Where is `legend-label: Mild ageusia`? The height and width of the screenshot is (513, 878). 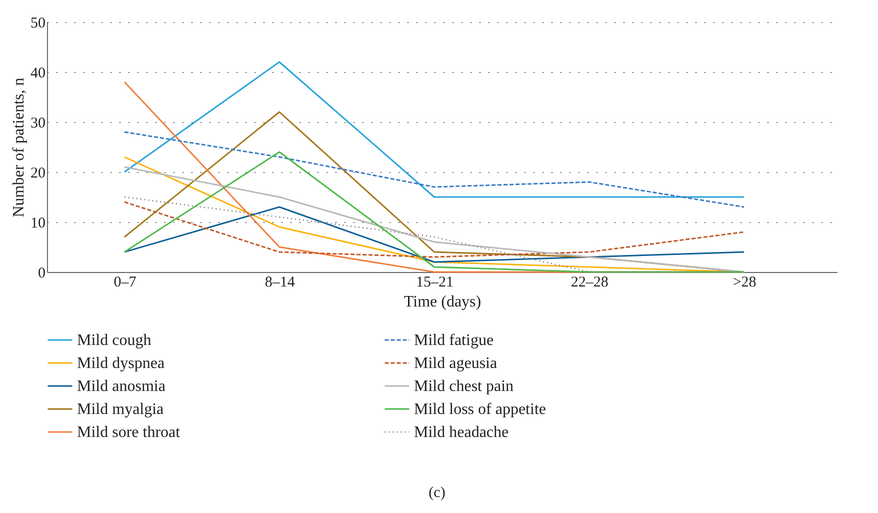
legend-label: Mild ageusia is located at coordinates (456, 363).